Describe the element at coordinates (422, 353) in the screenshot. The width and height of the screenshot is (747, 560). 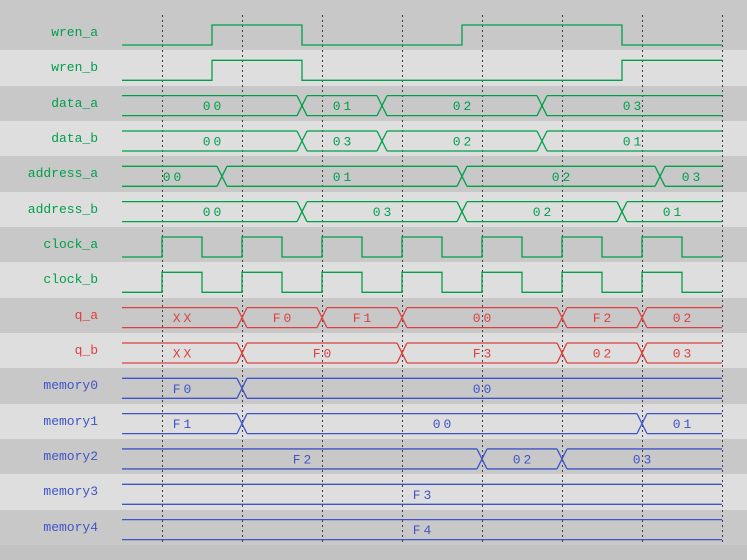
I see `wave-q_b` at that location.